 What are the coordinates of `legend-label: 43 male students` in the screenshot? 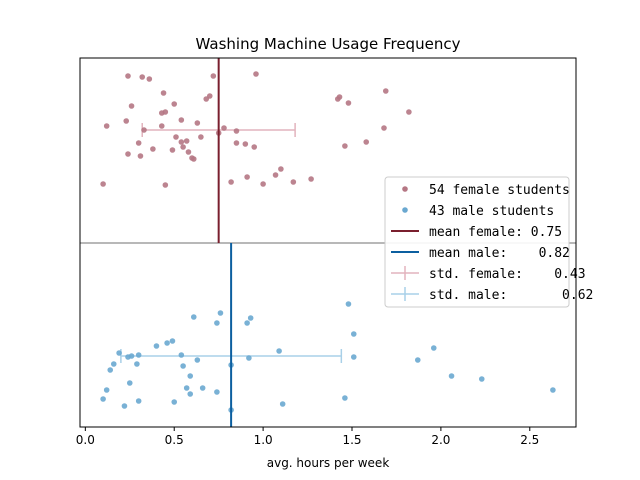 It's located at (491, 211).